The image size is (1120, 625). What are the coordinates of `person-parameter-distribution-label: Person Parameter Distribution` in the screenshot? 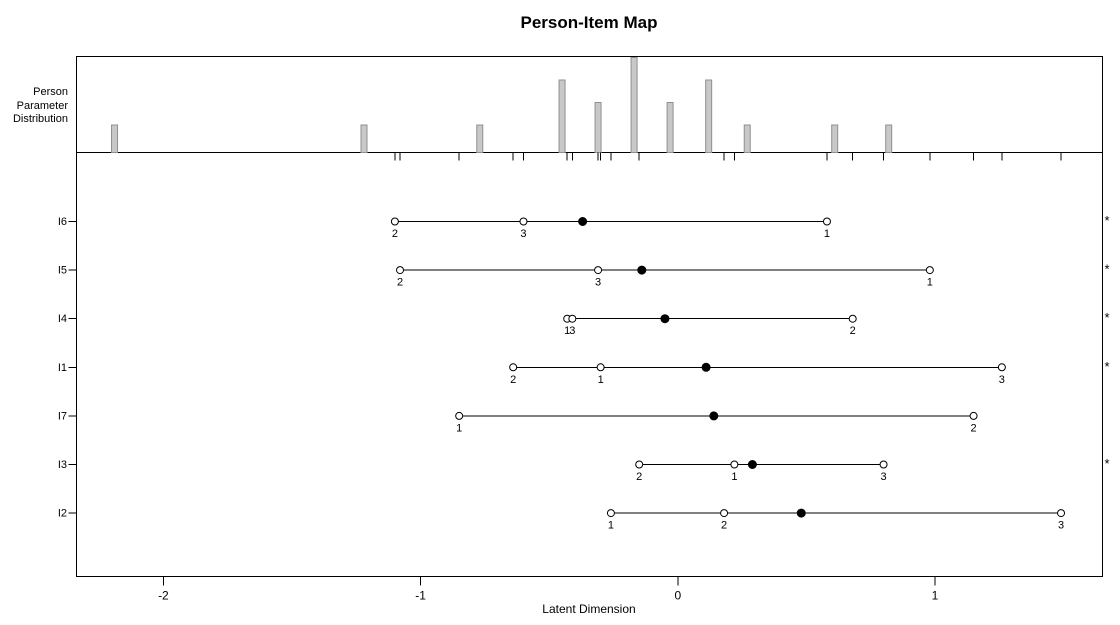 It's located at (34, 106).